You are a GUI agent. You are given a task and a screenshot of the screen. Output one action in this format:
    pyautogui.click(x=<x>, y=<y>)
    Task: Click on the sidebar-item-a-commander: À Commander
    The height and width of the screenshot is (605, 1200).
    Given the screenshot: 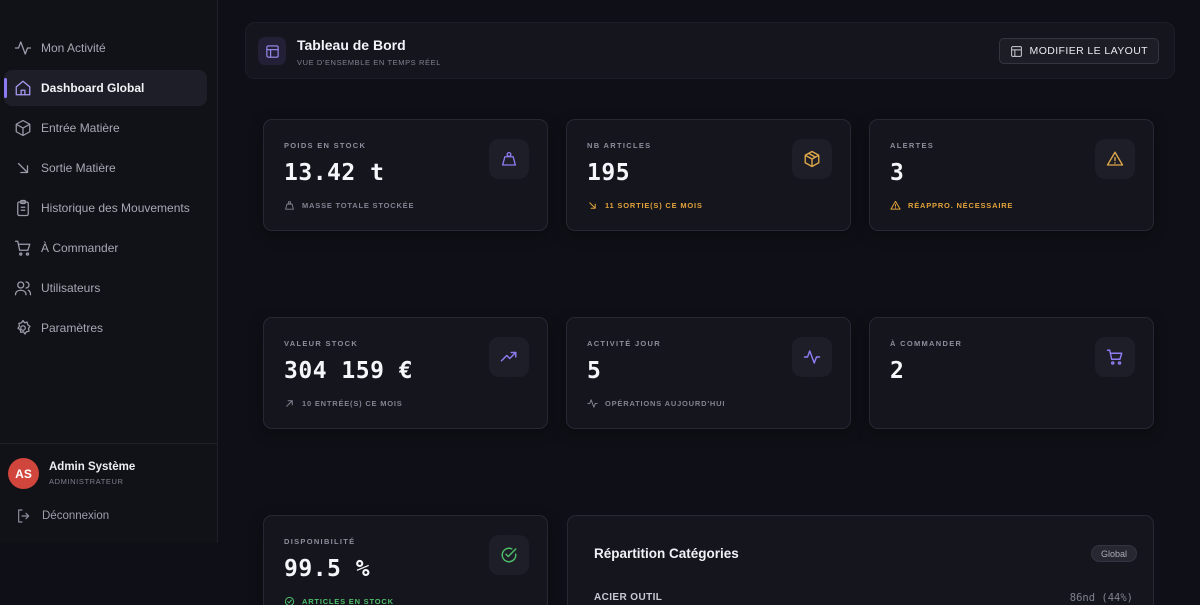 What is the action you would take?
    pyautogui.click(x=105, y=248)
    